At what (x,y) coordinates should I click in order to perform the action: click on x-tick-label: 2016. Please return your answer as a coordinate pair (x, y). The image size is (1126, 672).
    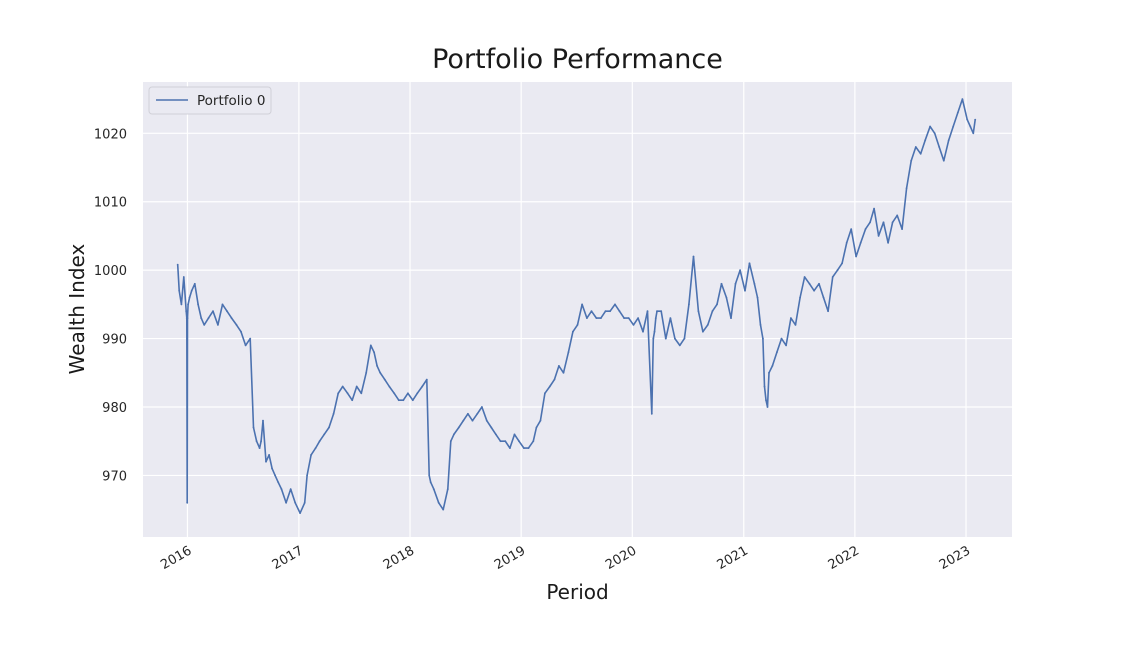
    Looking at the image, I should click on (176, 558).